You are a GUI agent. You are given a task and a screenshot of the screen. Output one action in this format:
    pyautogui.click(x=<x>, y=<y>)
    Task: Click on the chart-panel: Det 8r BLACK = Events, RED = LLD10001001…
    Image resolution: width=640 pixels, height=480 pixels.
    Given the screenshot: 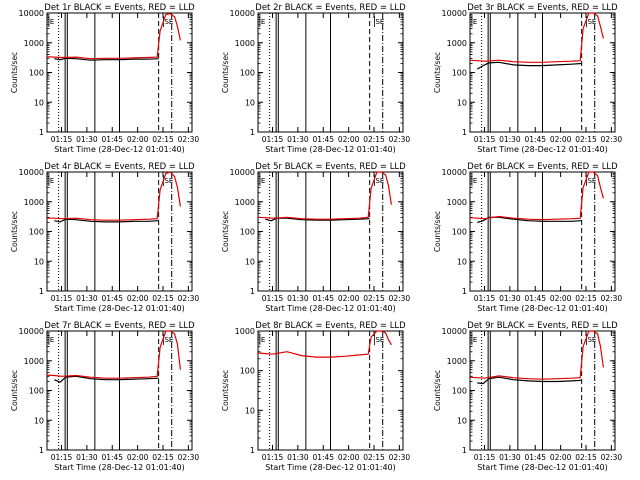 What is the action you would take?
    pyautogui.click(x=315, y=396)
    